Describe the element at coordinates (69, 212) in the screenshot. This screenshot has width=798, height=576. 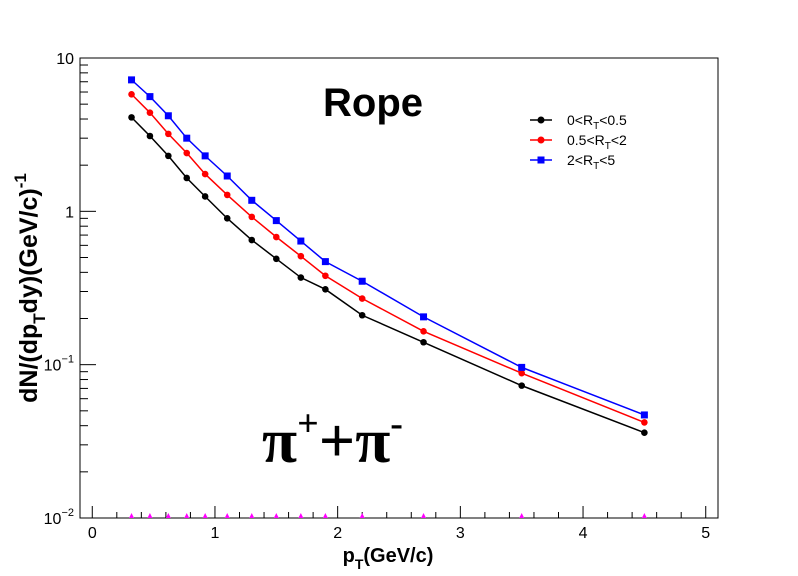
I see `y-tick-label: 1` at that location.